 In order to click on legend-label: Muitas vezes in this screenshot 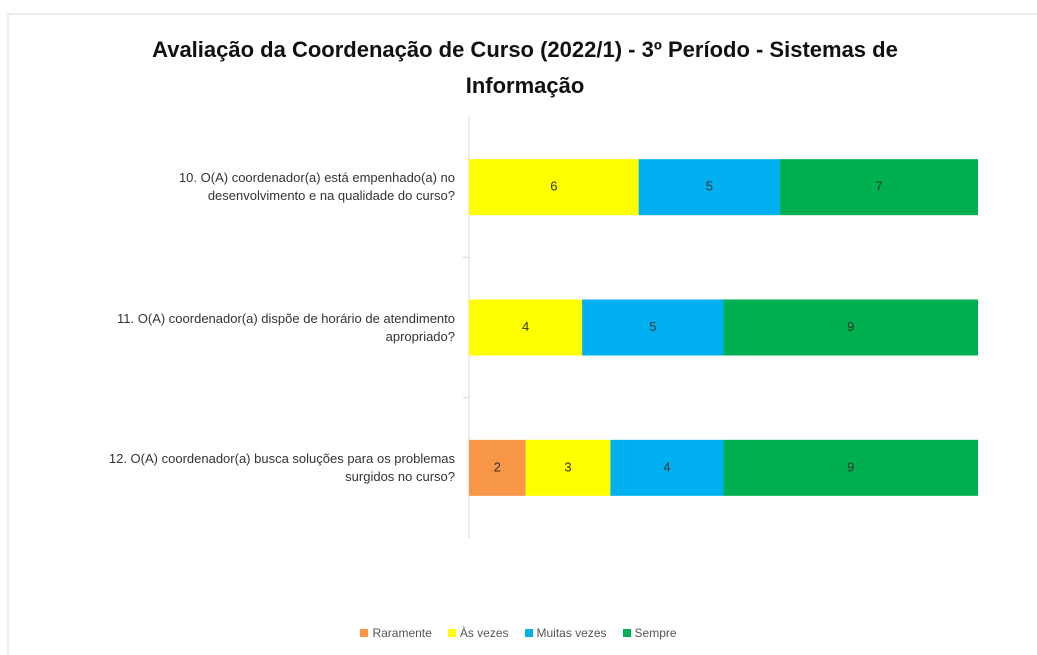, I will do `click(571, 633)`.